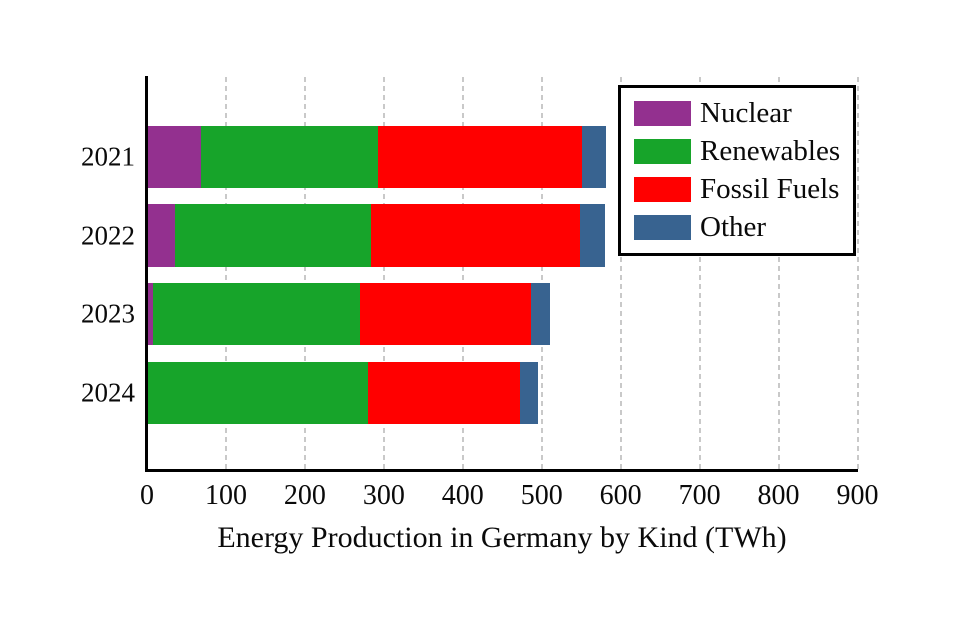  What do you see at coordinates (256, 314) in the screenshot?
I see `bar-2023-renewables-segment` at bounding box center [256, 314].